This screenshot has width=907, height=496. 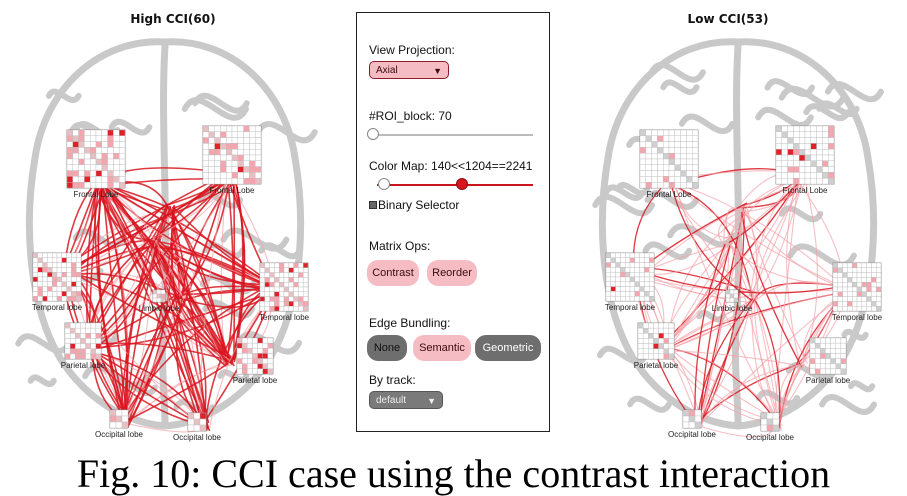 I want to click on contrast-button: Contrast, so click(x=393, y=273).